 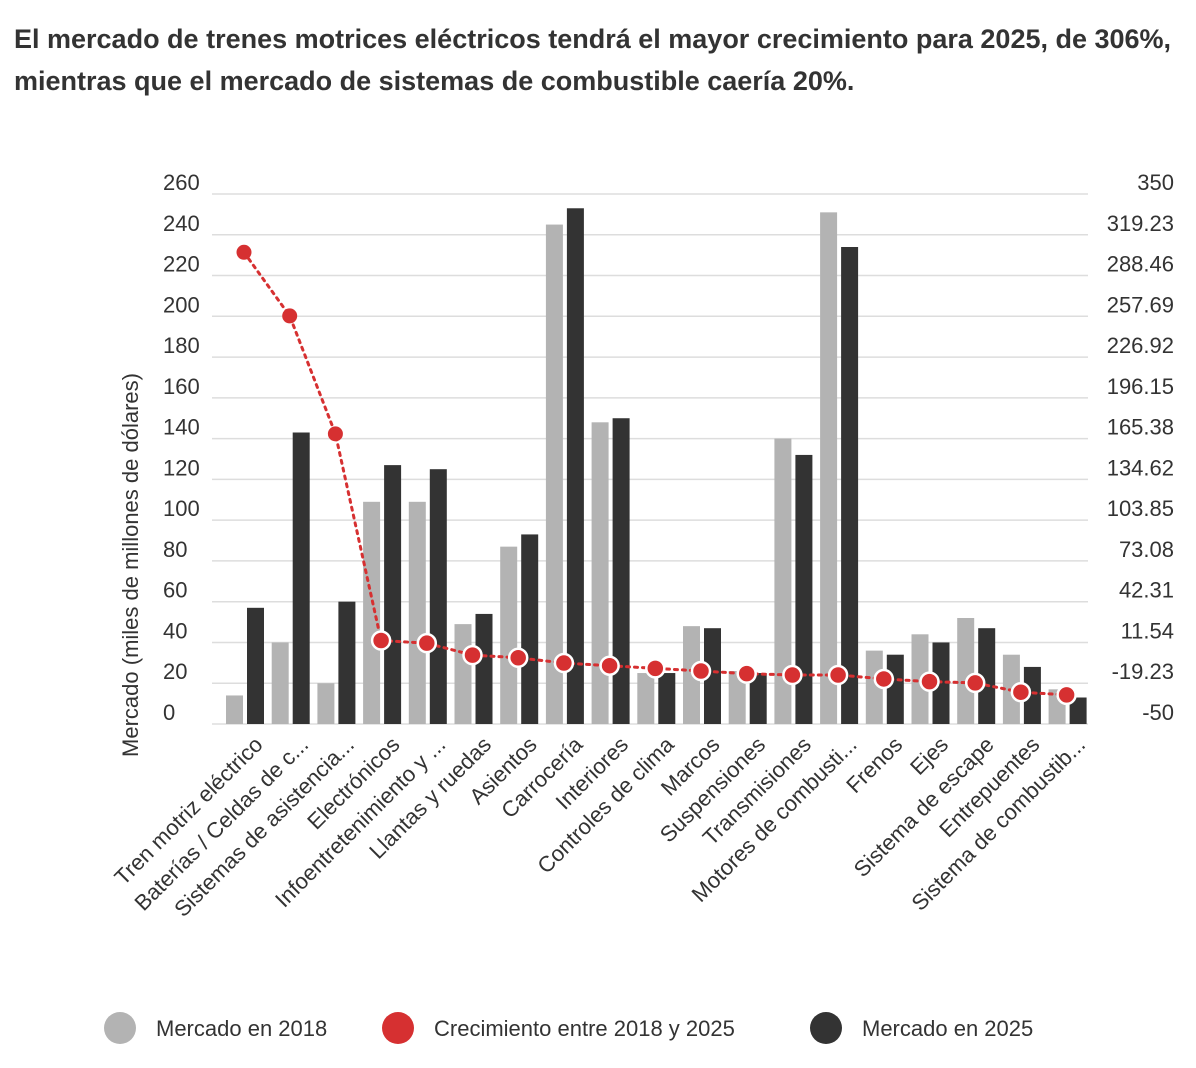 What do you see at coordinates (1147, 630) in the screenshot?
I see `right-tick-label: 11.54` at bounding box center [1147, 630].